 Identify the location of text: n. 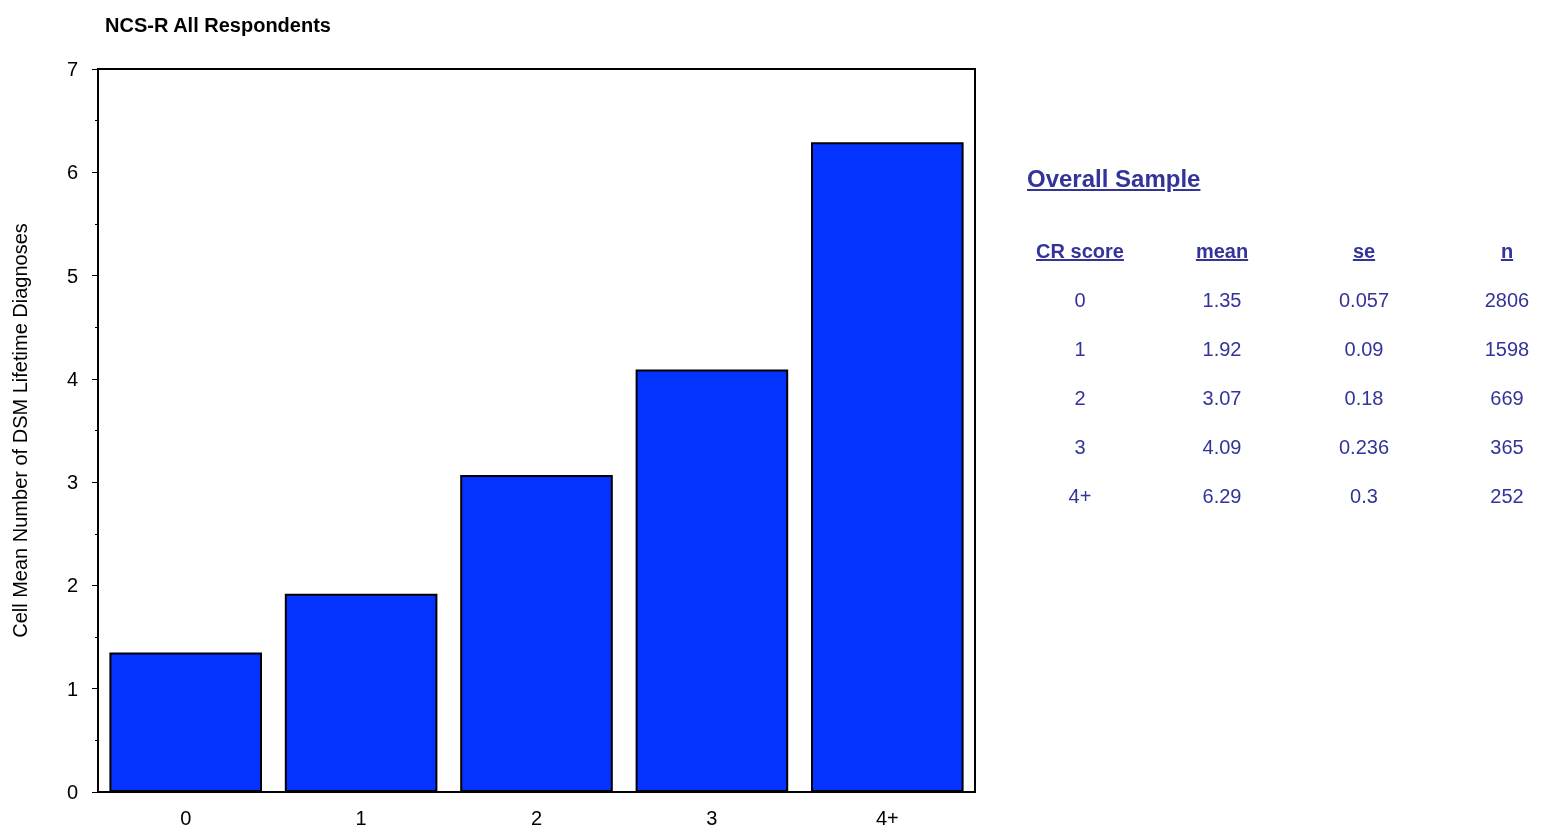
(1507, 251).